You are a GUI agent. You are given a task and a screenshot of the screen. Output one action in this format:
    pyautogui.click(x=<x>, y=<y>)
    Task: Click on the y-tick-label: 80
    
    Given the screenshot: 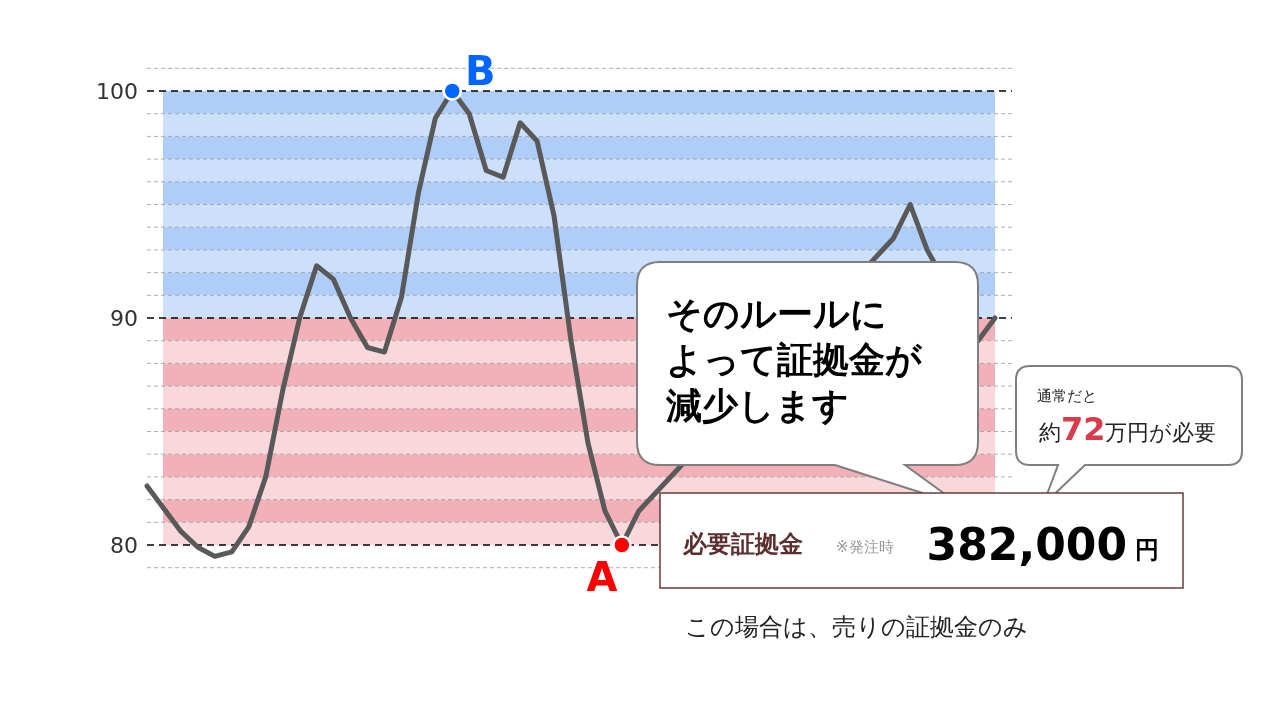 What is the action you would take?
    pyautogui.click(x=124, y=545)
    